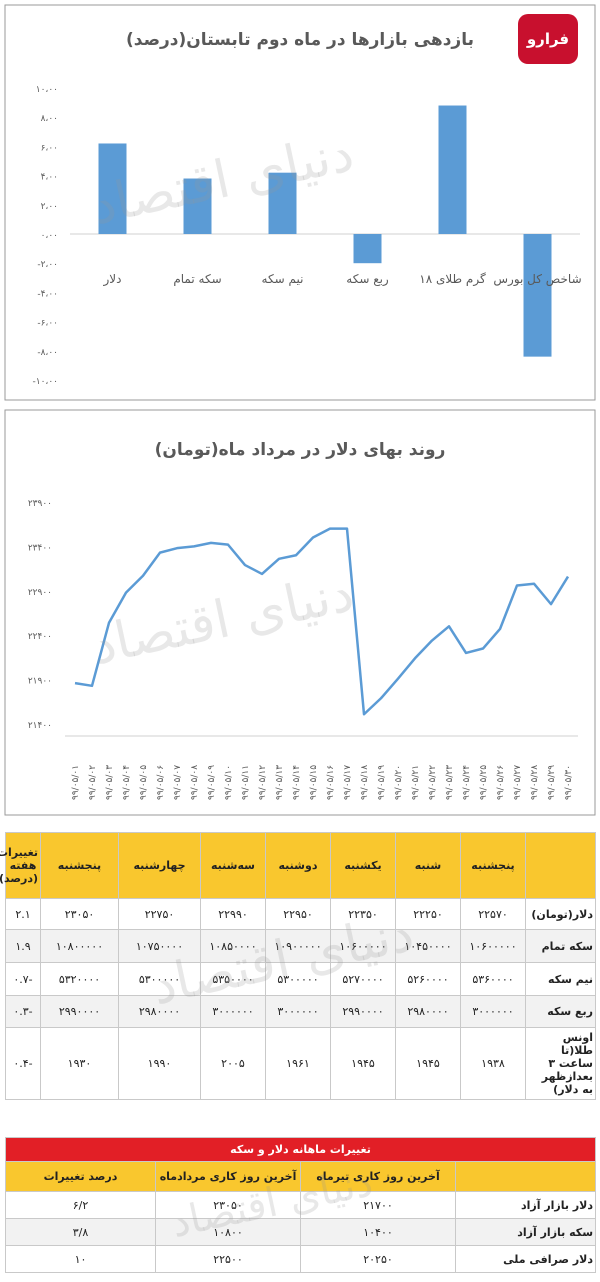 The width and height of the screenshot is (600, 1282). Describe the element at coordinates (428, 865) in the screenshot. I see `header-cell: شنبه` at that location.